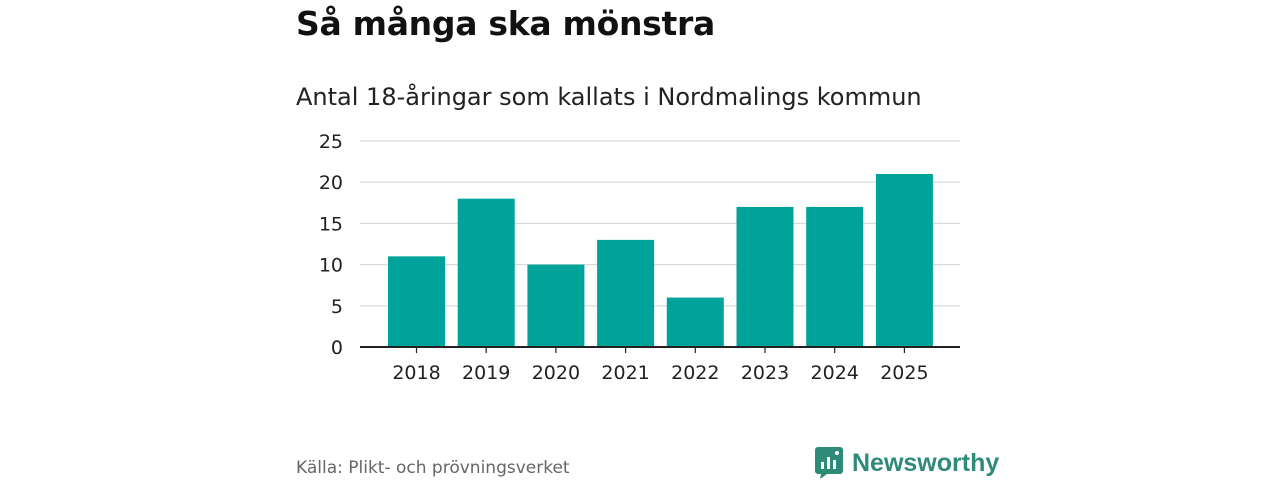  Describe the element at coordinates (695, 322) in the screenshot. I see `bar-2022` at that location.